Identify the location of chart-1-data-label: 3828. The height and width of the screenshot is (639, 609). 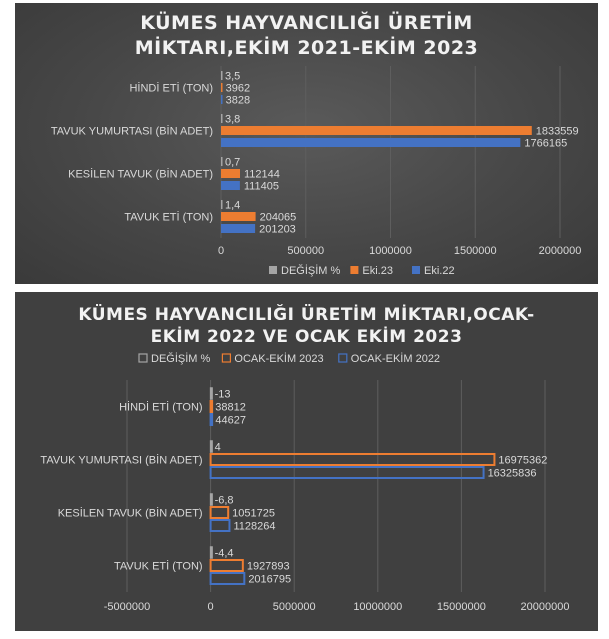
(238, 101).